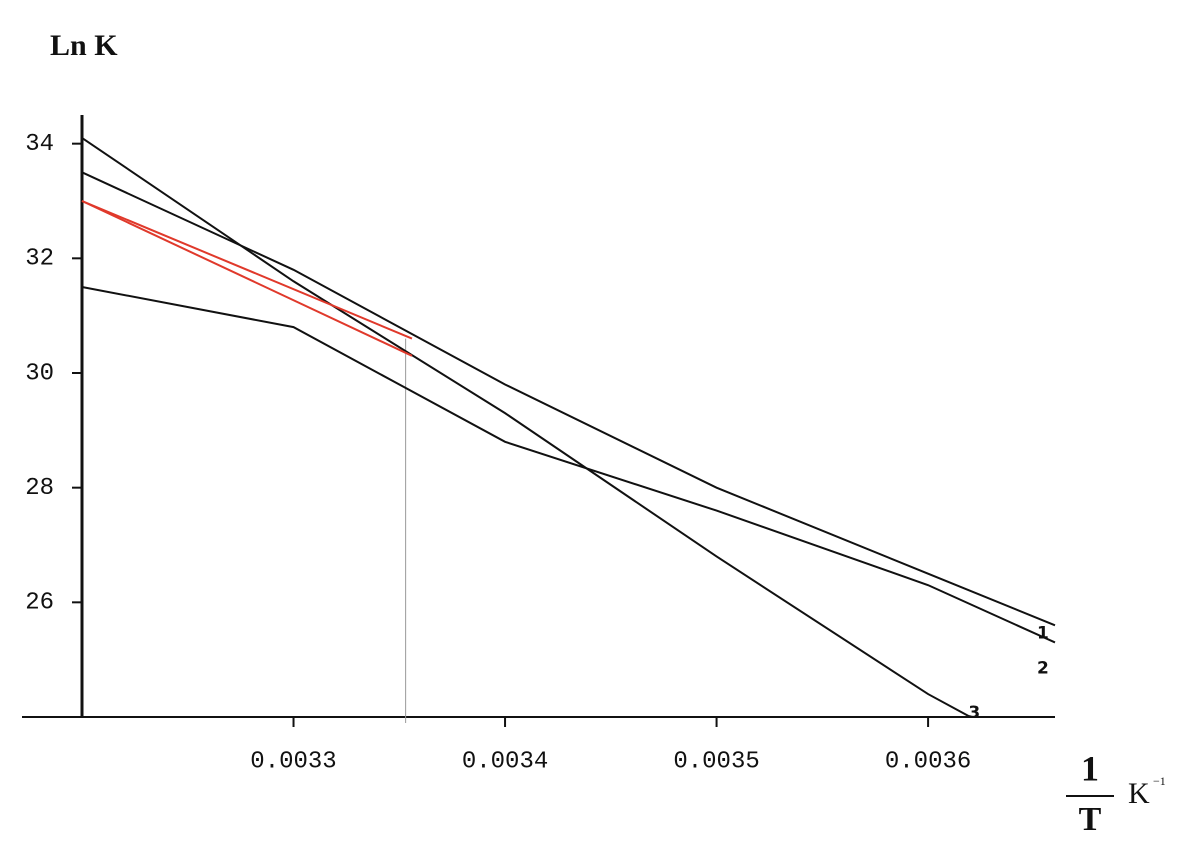 The height and width of the screenshot is (845, 1178). What do you see at coordinates (1043, 633) in the screenshot?
I see `series-label: 1` at bounding box center [1043, 633].